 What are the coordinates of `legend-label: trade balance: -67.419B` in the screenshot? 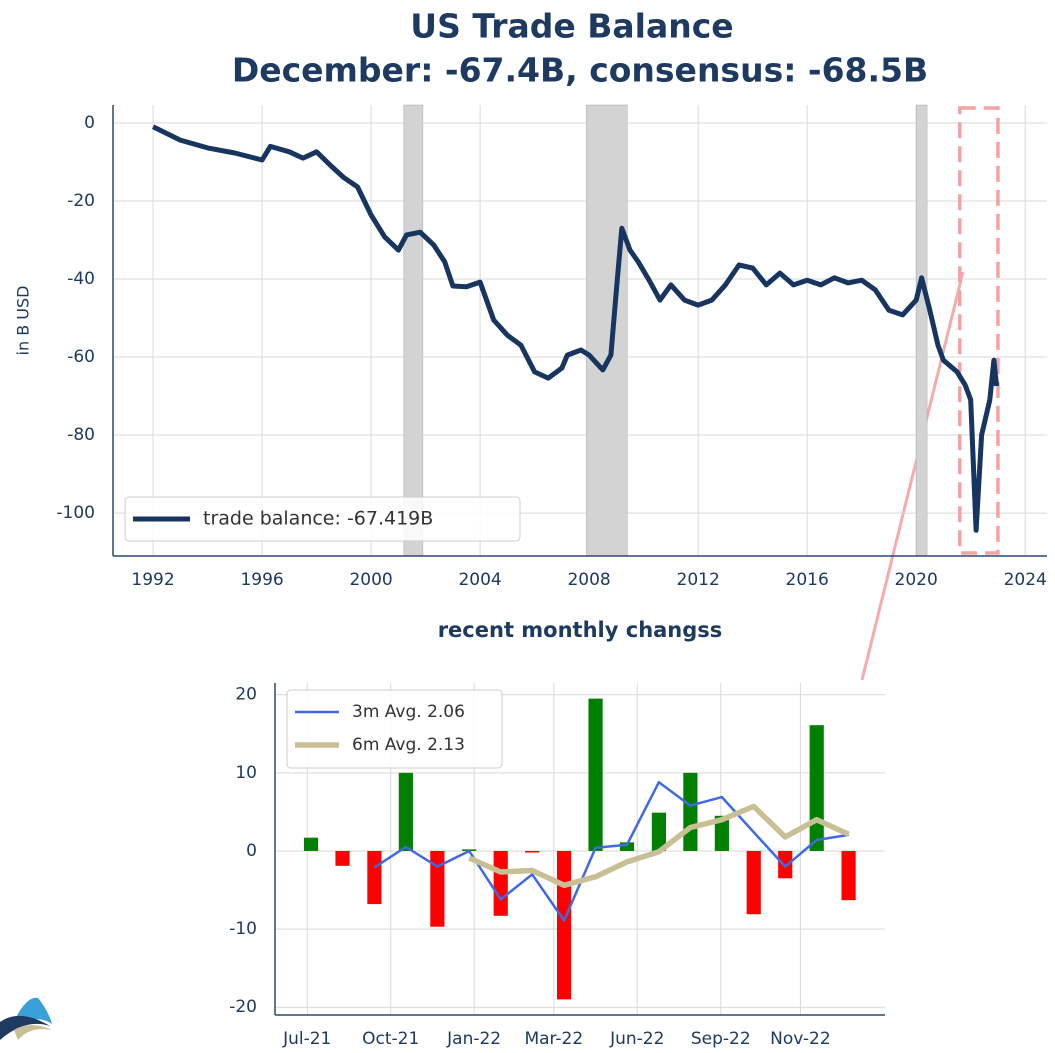 It's located at (318, 519).